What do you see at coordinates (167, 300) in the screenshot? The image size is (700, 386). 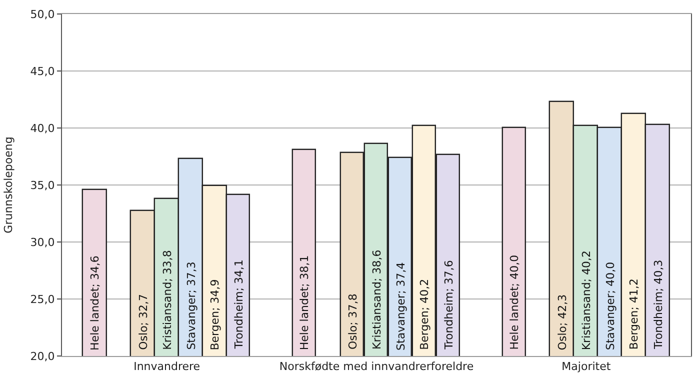 I see `data-label: Kristiansand; 33,8` at bounding box center [167, 300].